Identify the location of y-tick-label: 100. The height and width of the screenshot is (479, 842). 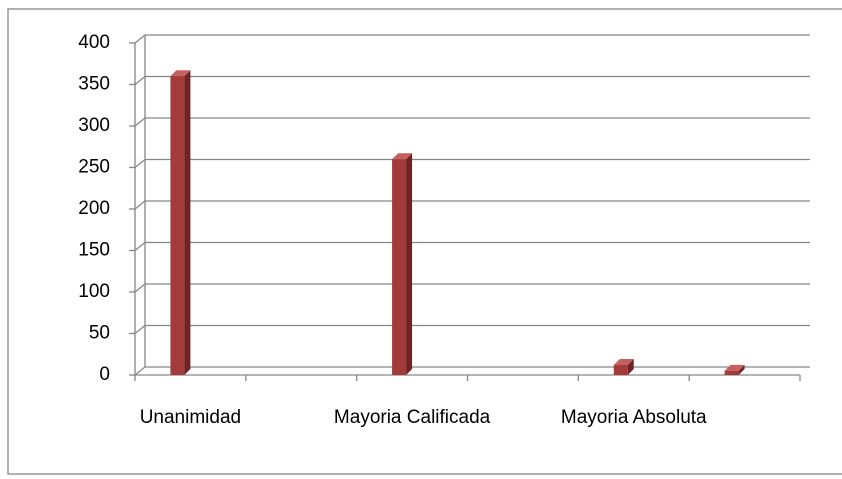
(94, 291).